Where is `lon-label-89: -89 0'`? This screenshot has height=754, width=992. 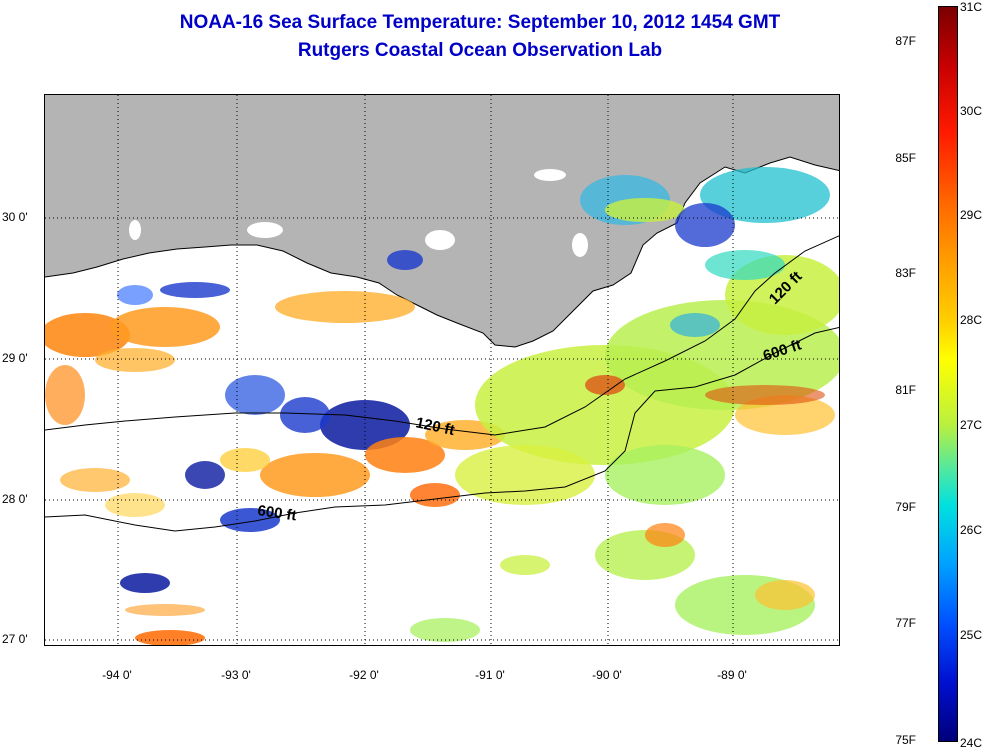 lon-label-89: -89 0' is located at coordinates (732, 675).